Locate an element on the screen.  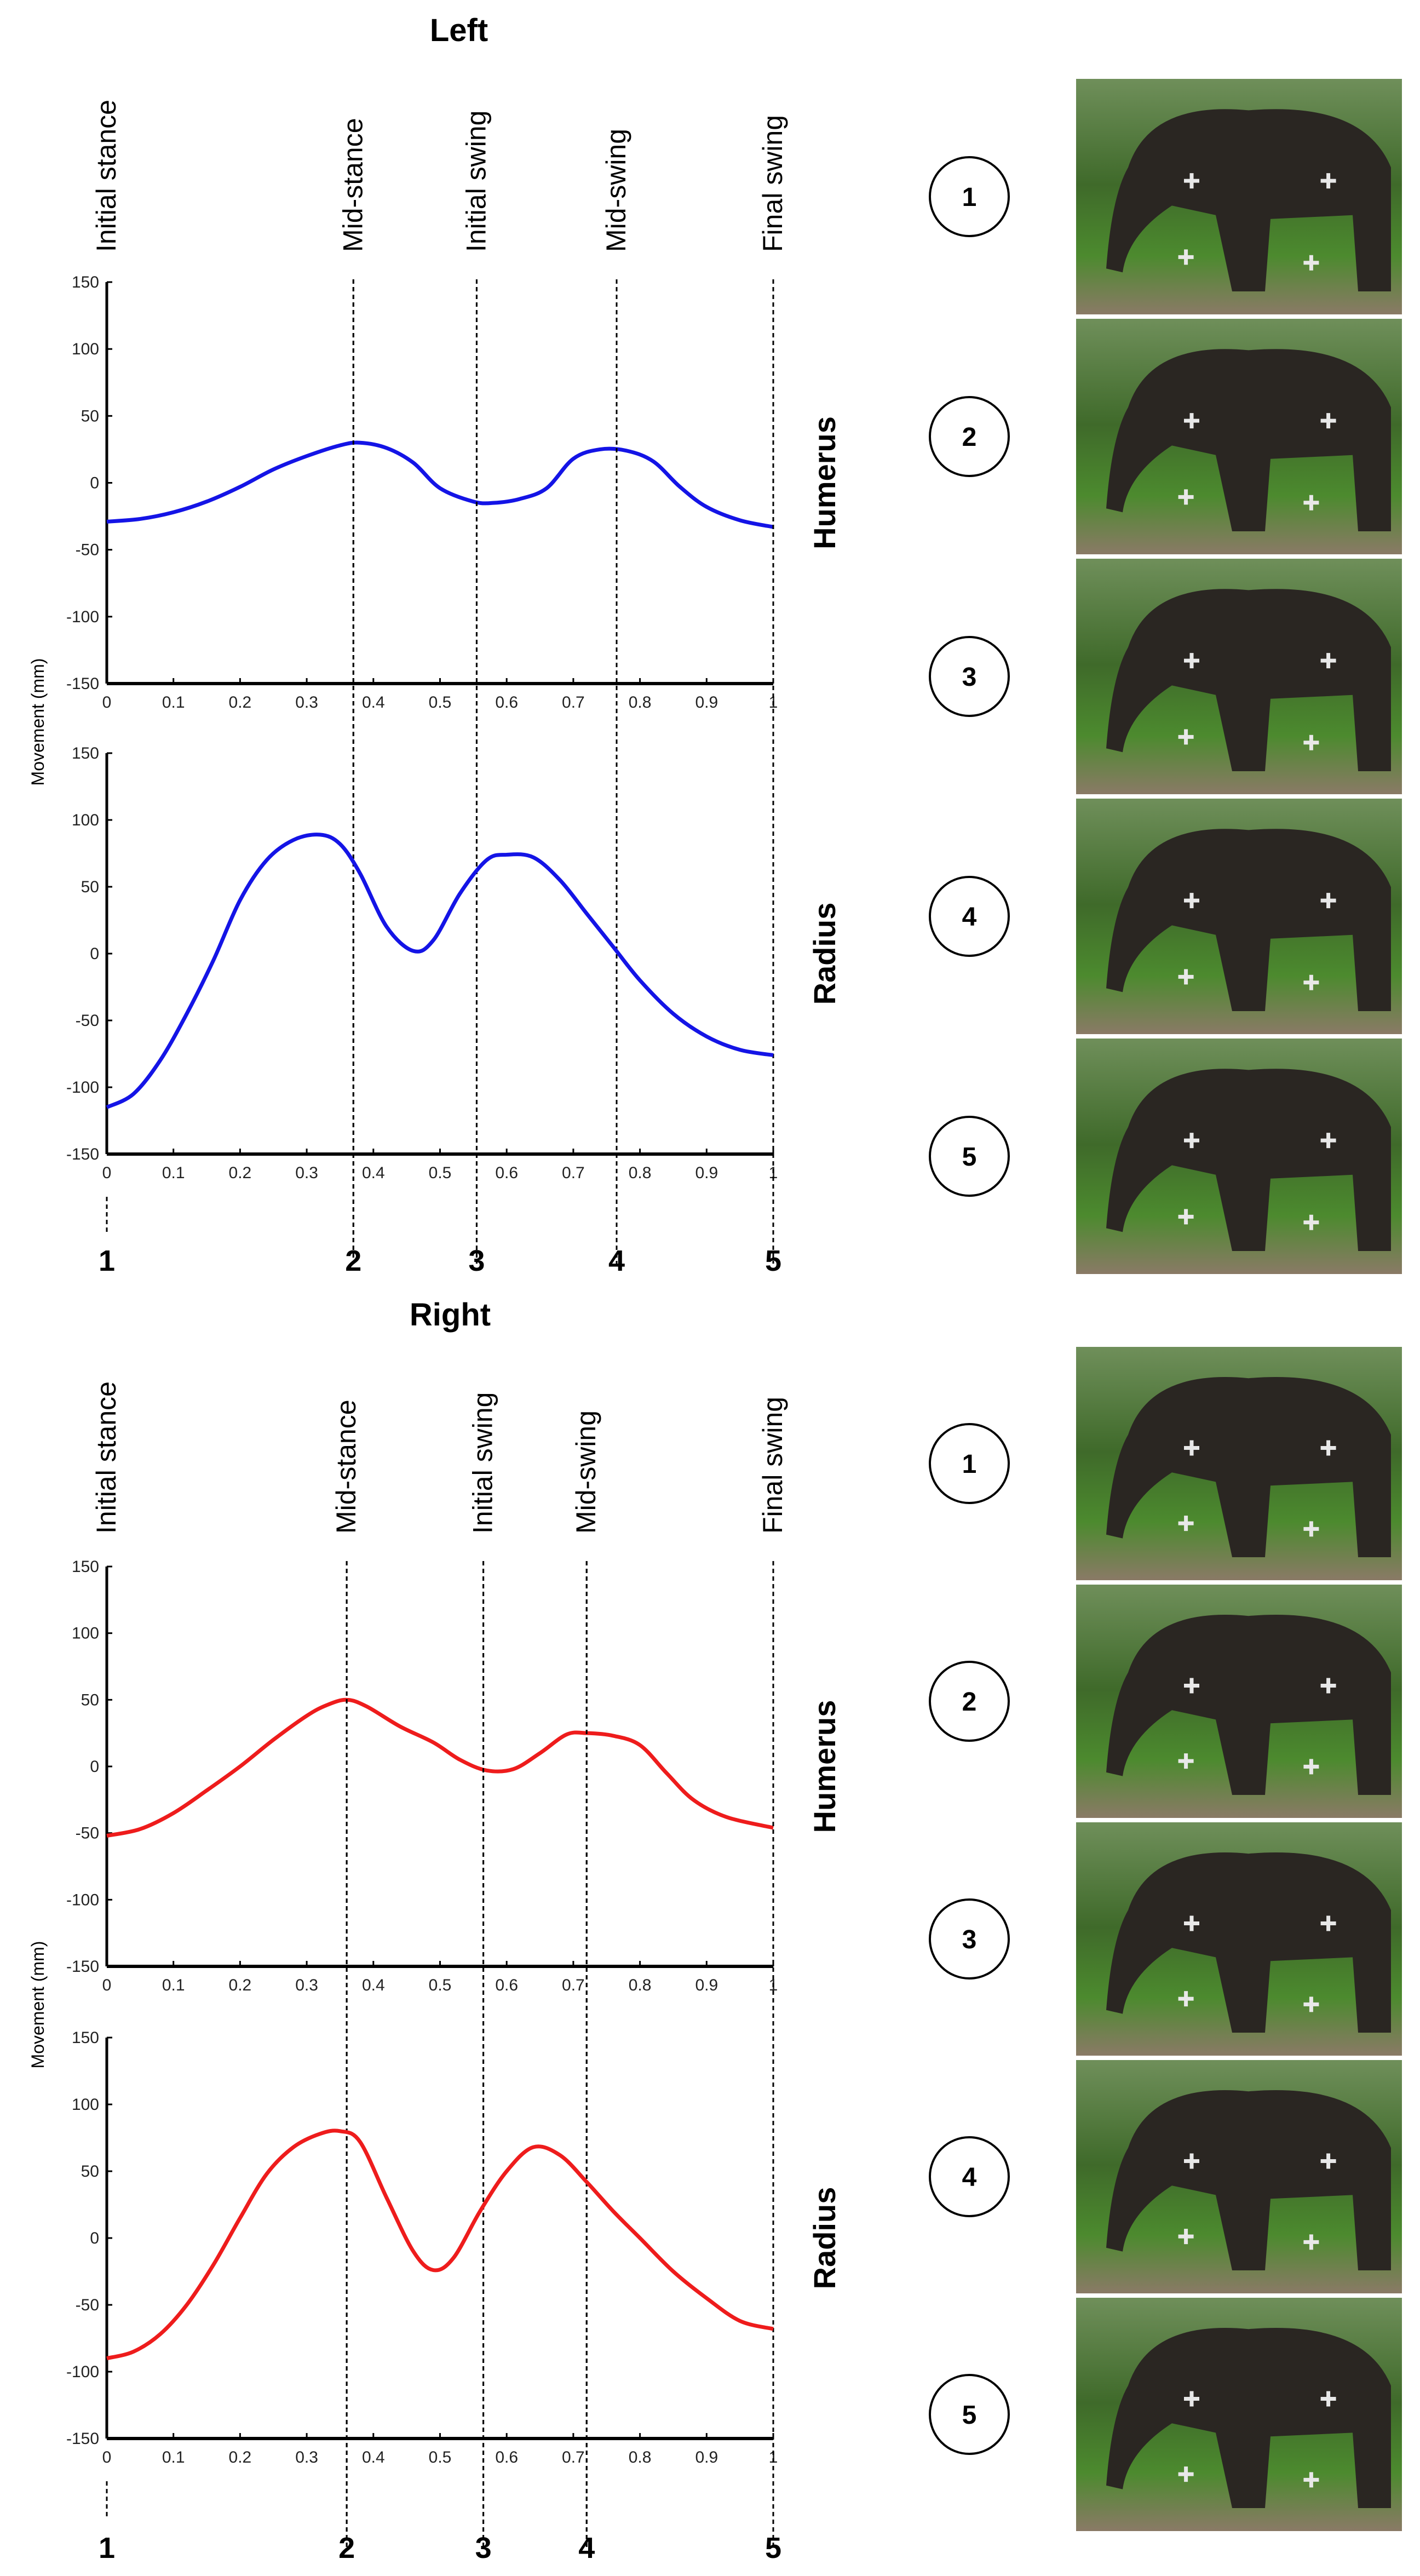
panel-title: Left is located at coordinates (459, 31).